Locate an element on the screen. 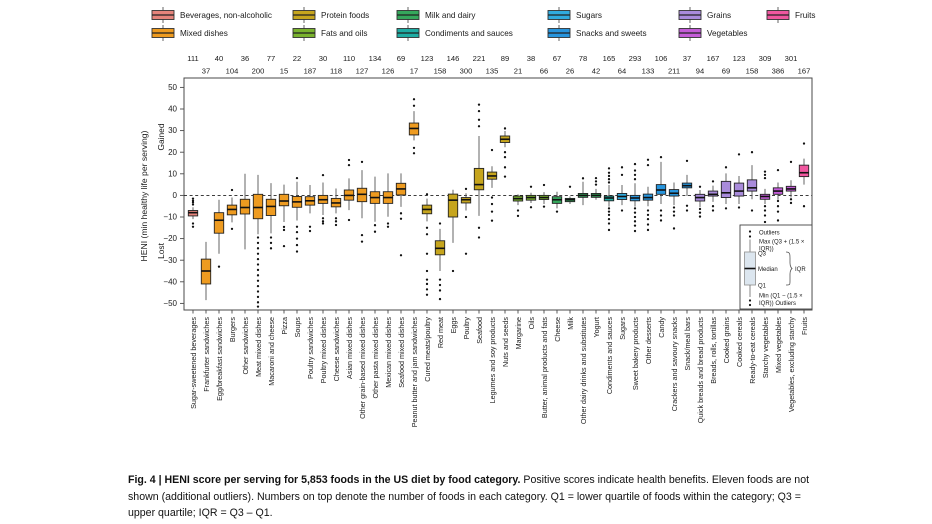  count-nuts-and-seeds: 89 is located at coordinates (505, 58).